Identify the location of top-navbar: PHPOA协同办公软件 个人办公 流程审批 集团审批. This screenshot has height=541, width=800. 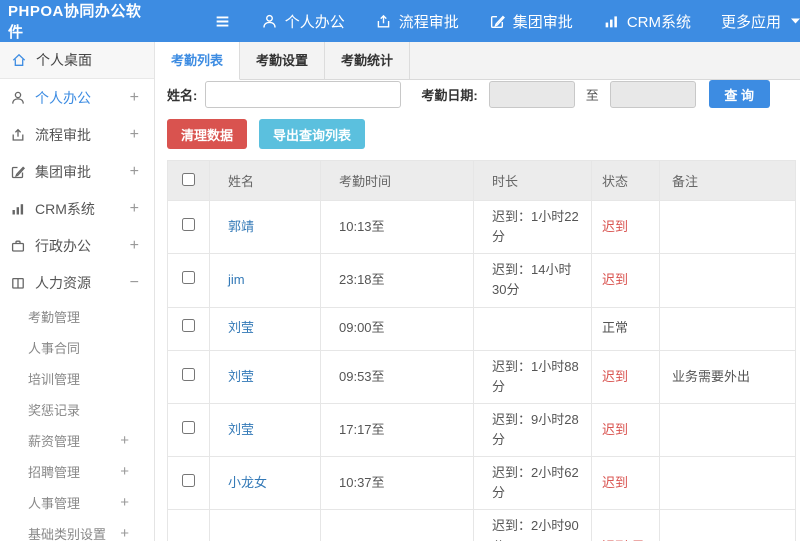
(400, 21).